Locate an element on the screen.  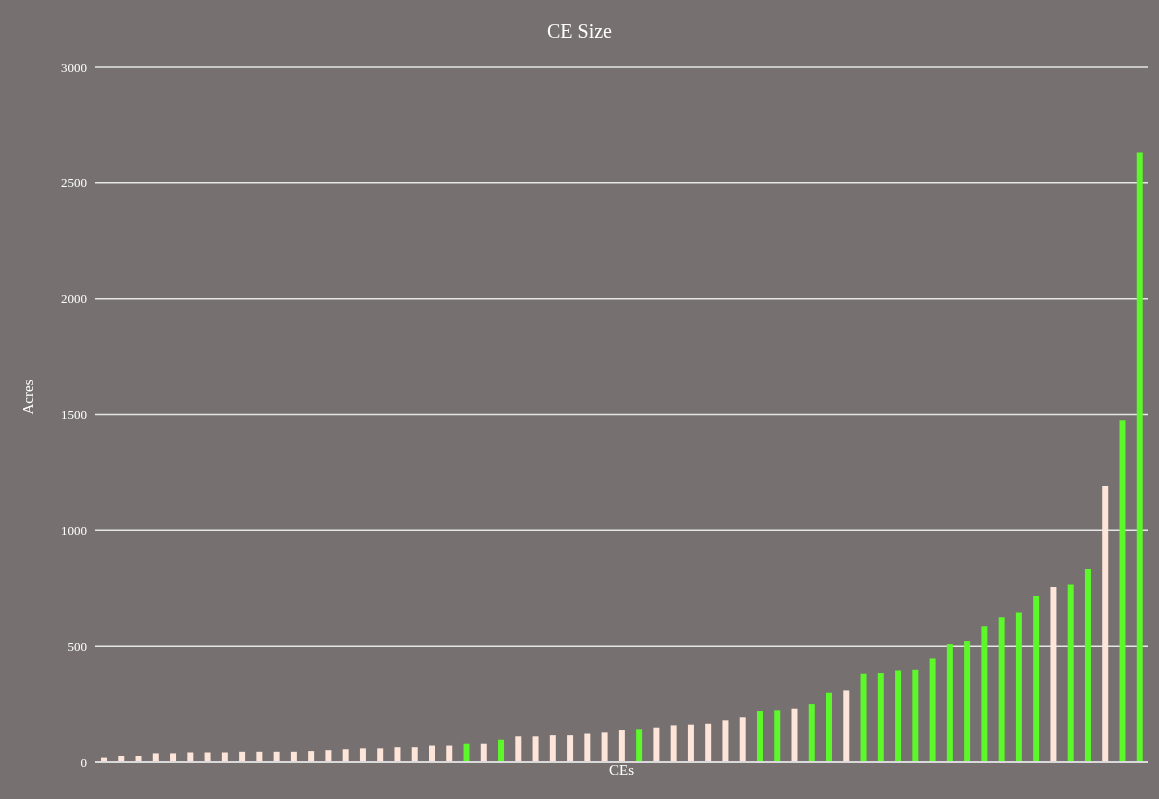
y-axis-title: Acres is located at coordinates (28, 397).